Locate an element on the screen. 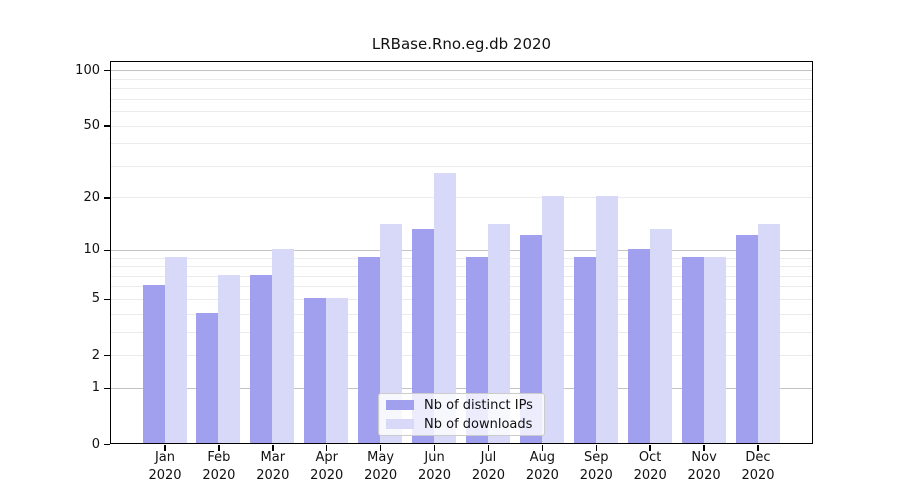  bar-feb-ips is located at coordinates (207, 377).